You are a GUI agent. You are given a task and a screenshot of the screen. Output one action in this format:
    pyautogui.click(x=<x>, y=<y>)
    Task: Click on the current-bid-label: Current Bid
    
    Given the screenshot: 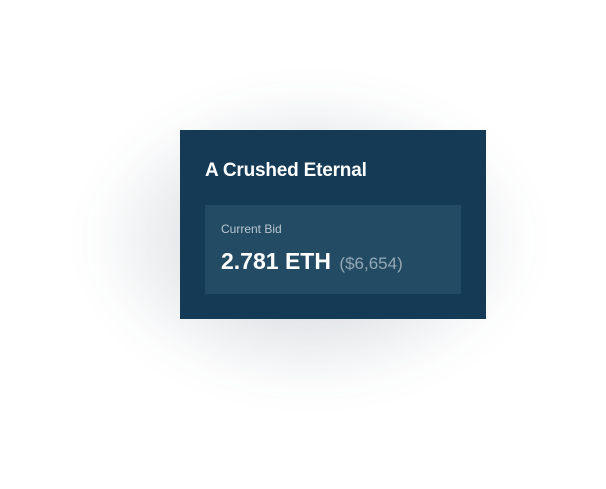 What is the action you would take?
    pyautogui.click(x=251, y=229)
    